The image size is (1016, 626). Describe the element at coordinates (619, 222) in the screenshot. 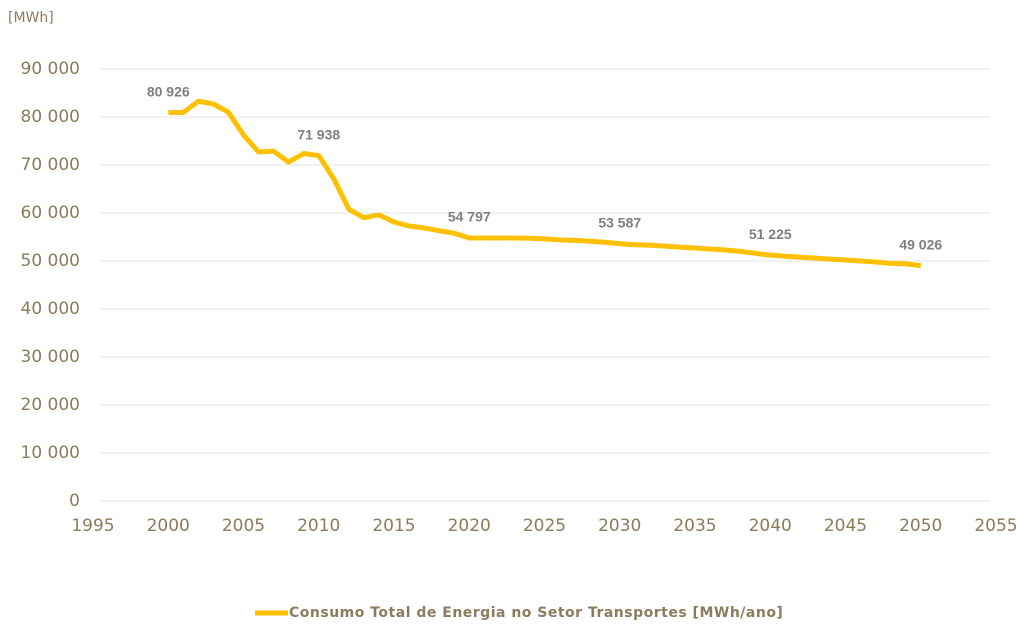

I see `data-label: 53 587` at that location.